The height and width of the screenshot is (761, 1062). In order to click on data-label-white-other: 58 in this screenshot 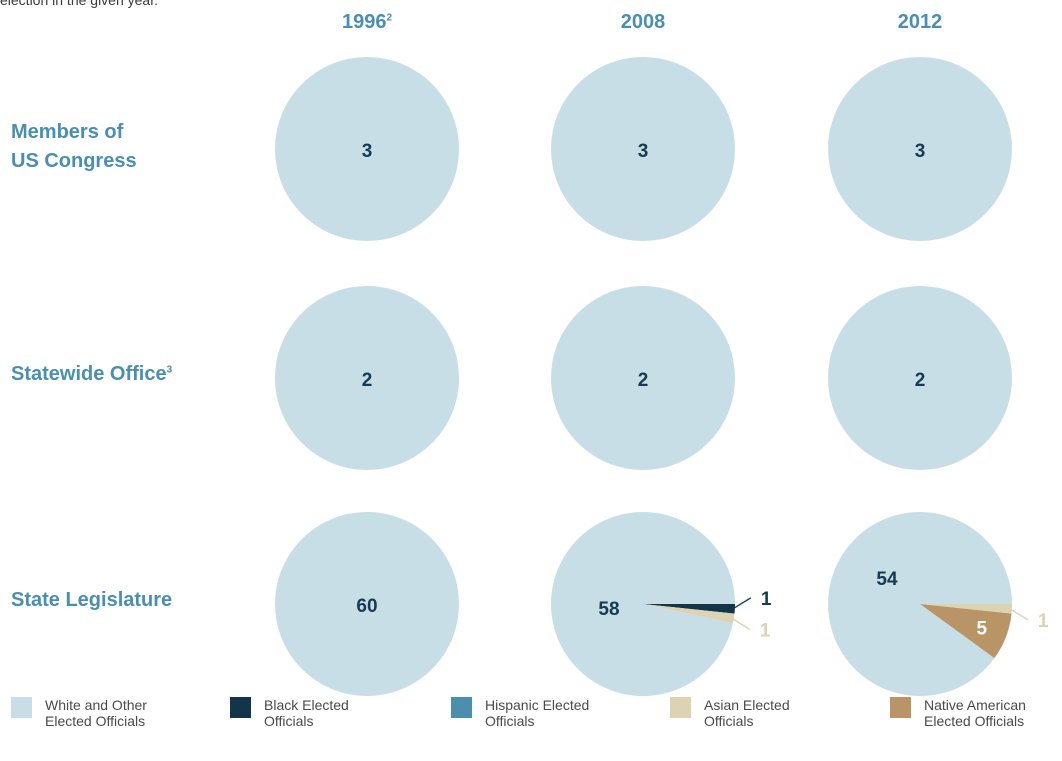, I will do `click(608, 609)`.